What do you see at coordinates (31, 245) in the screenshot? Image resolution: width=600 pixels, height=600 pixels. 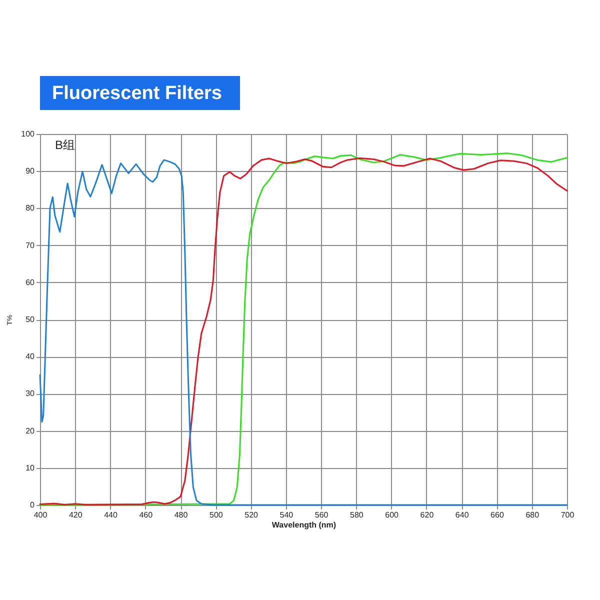 I see `y-tick-label: 70` at bounding box center [31, 245].